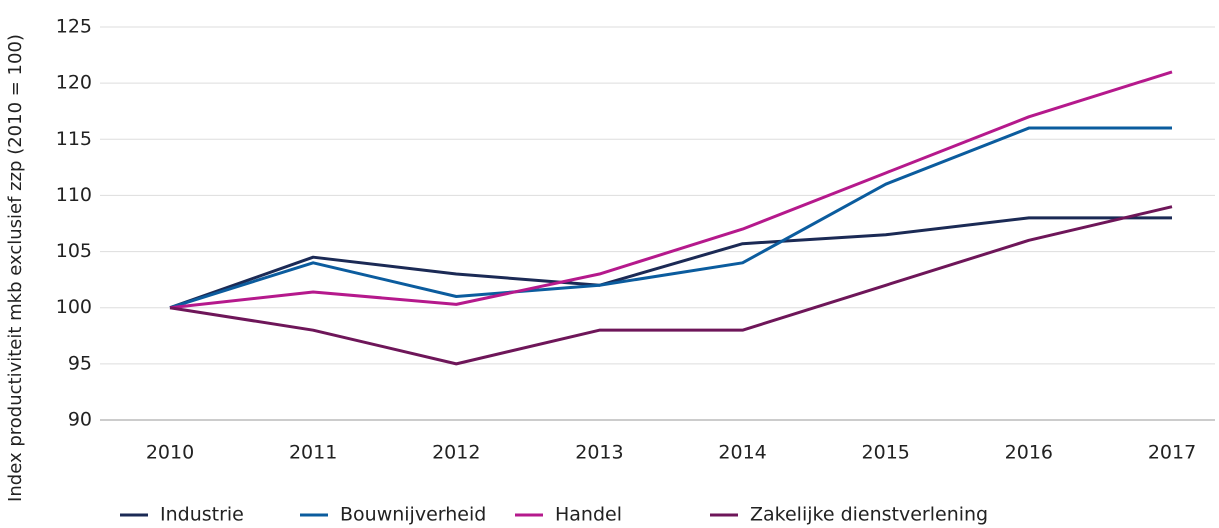  Describe the element at coordinates (80, 420) in the screenshot. I see `y-tick-label: 90` at that location.